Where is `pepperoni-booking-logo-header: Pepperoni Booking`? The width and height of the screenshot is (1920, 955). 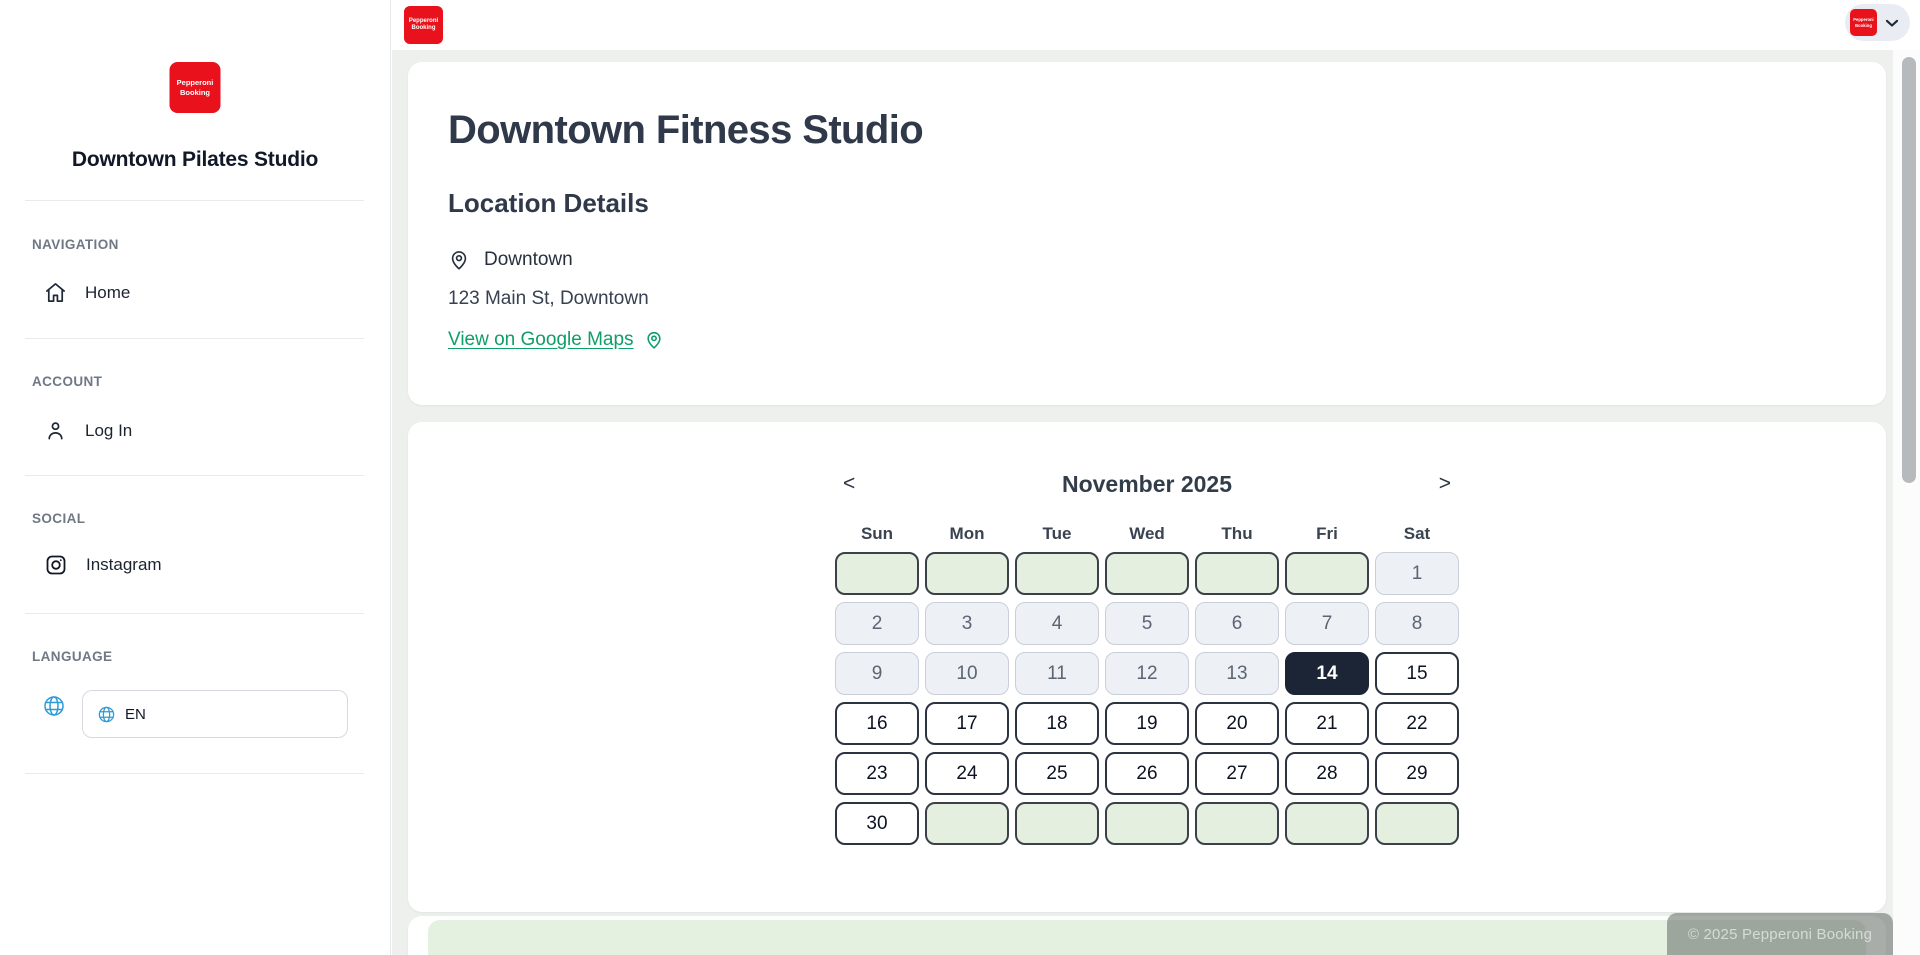 pepperoni-booking-logo-header: Pepperoni Booking is located at coordinates (423, 25).